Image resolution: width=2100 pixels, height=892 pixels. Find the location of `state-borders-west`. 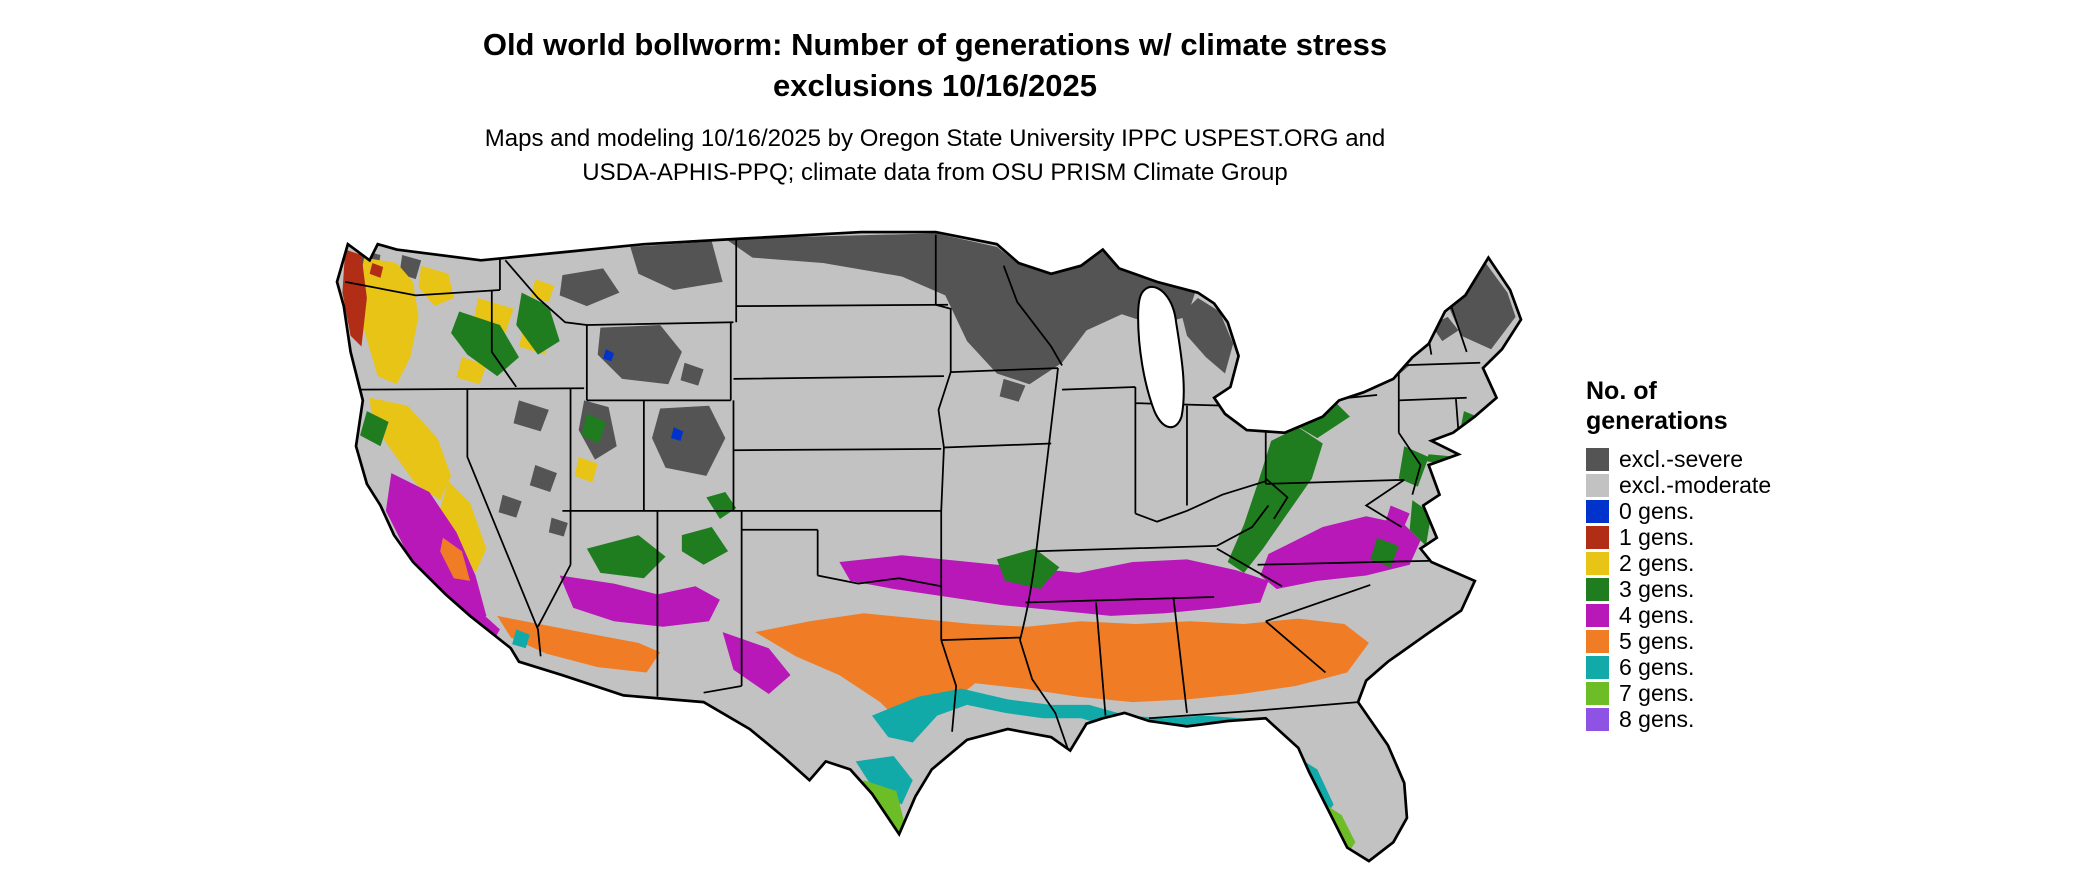

state-borders-west is located at coordinates (646, 467).